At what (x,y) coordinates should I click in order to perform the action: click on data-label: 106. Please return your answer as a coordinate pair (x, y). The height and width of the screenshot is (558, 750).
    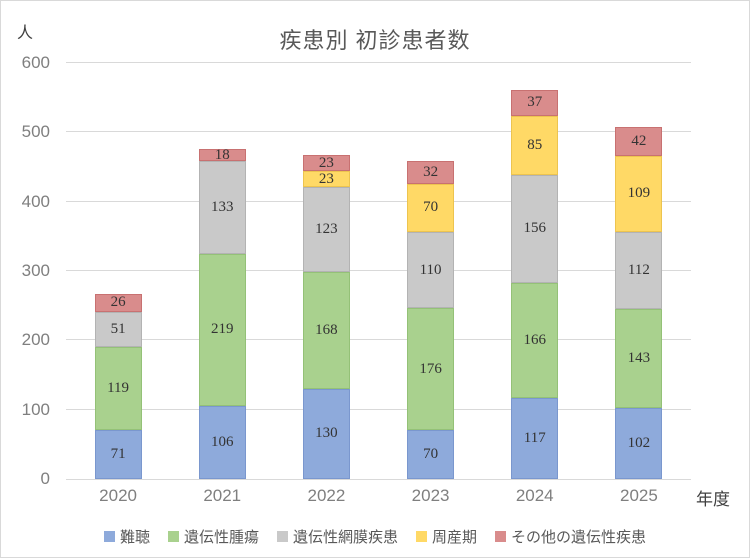
    Looking at the image, I should click on (222, 441).